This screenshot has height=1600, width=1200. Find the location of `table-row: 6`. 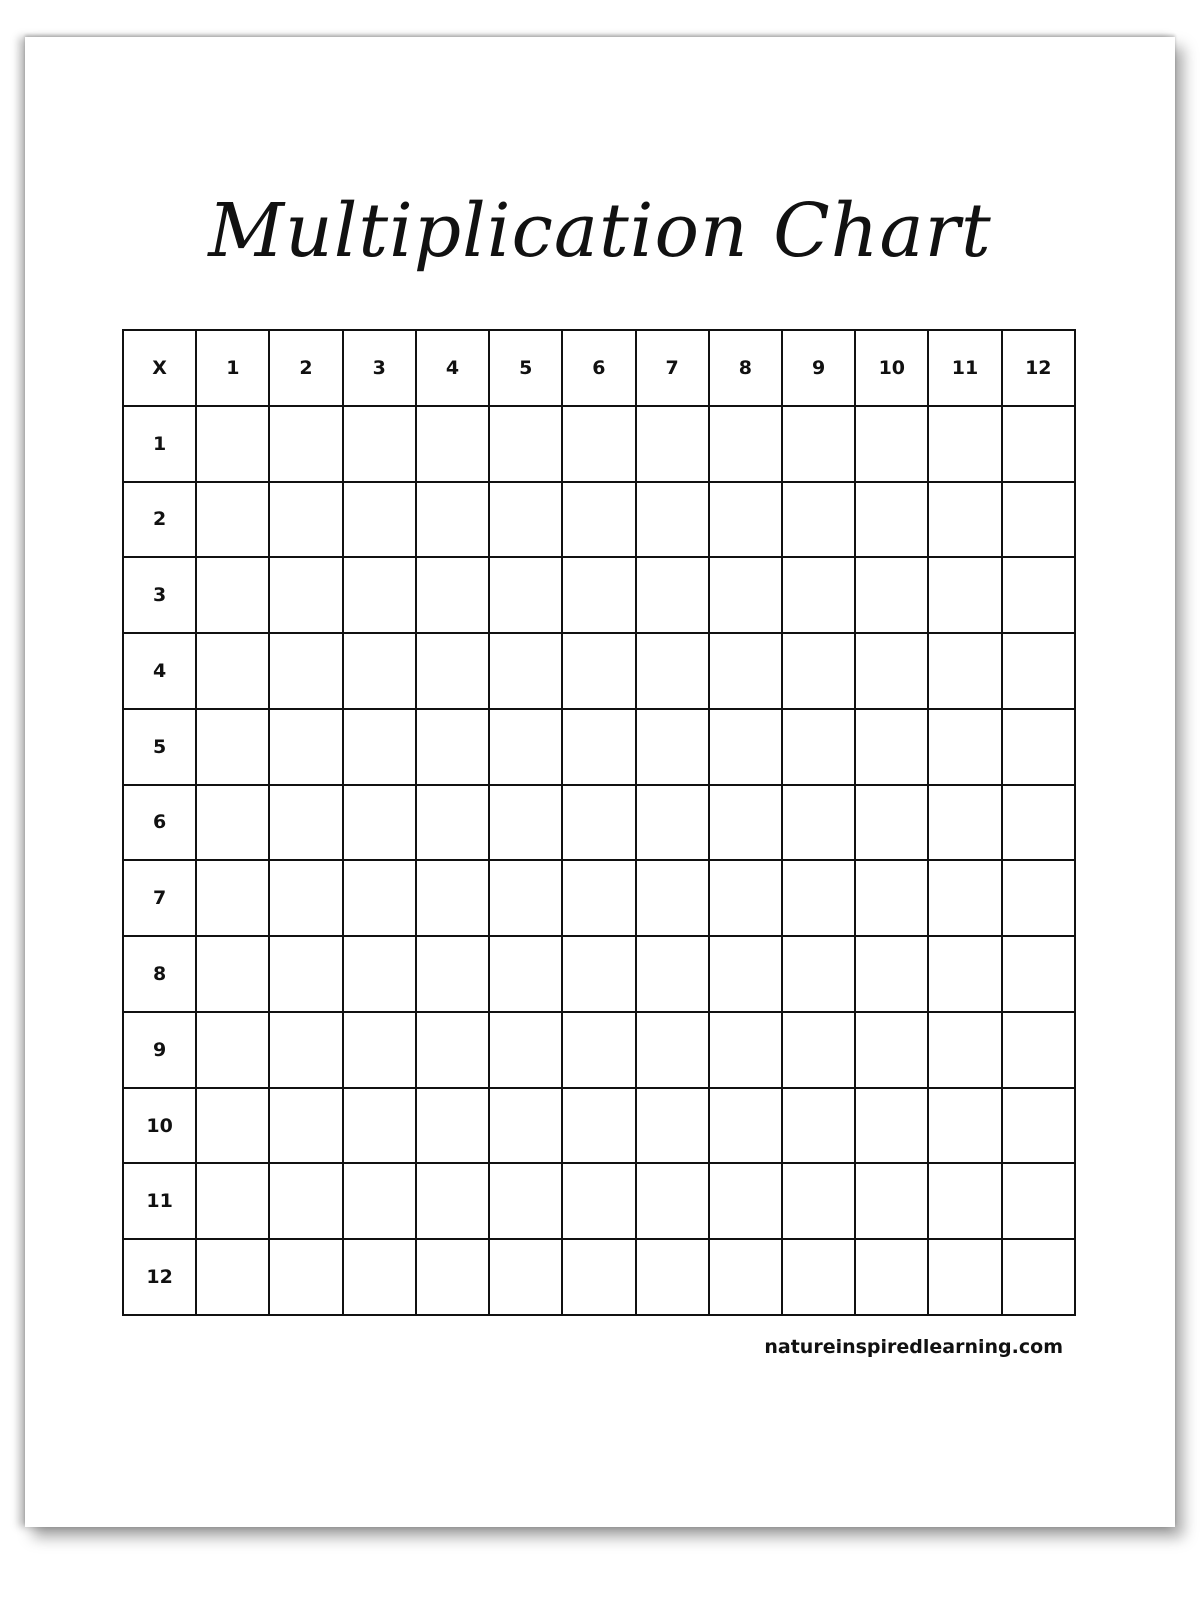

table-row: 6 is located at coordinates (599, 822).